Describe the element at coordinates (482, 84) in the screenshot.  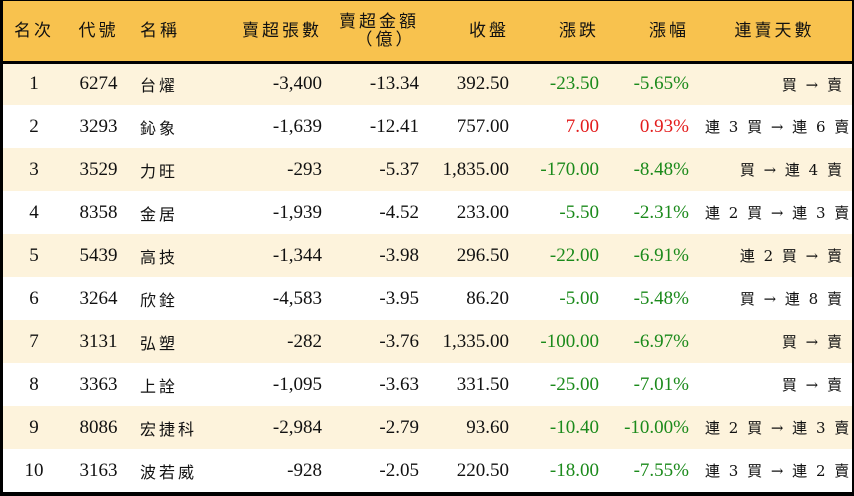
I see `cell-close: 392.50` at that location.